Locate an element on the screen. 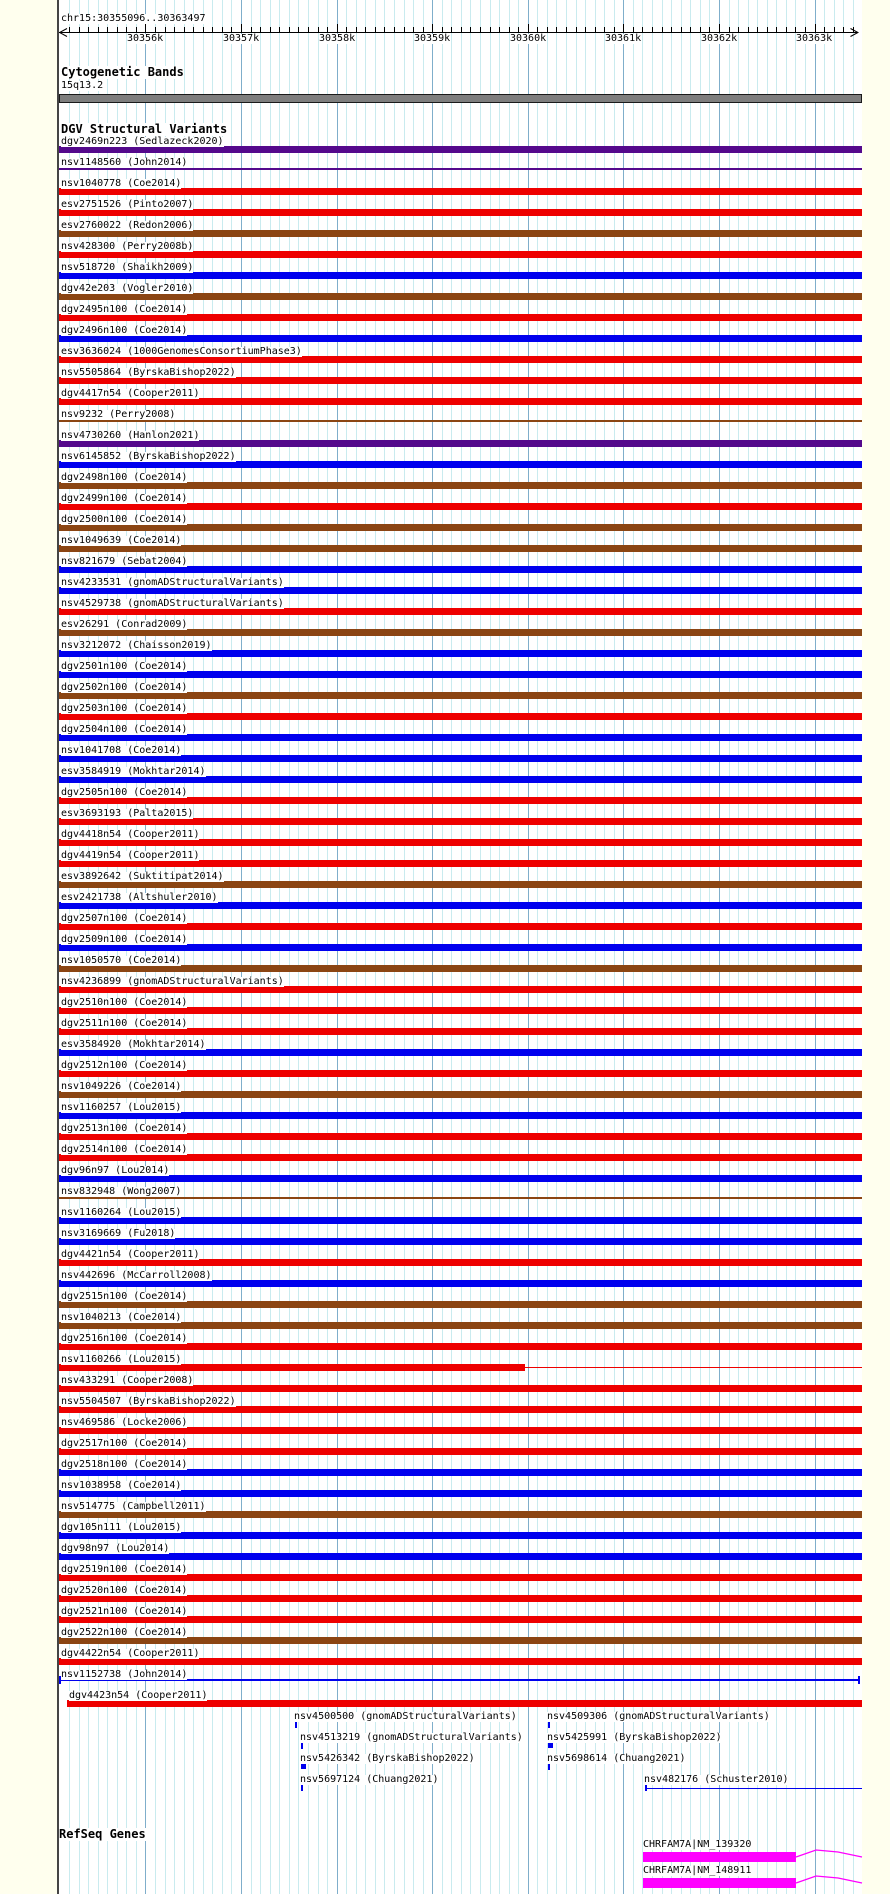  variant-label: nsv1160264 (Lou2015) is located at coordinates (121, 1212).